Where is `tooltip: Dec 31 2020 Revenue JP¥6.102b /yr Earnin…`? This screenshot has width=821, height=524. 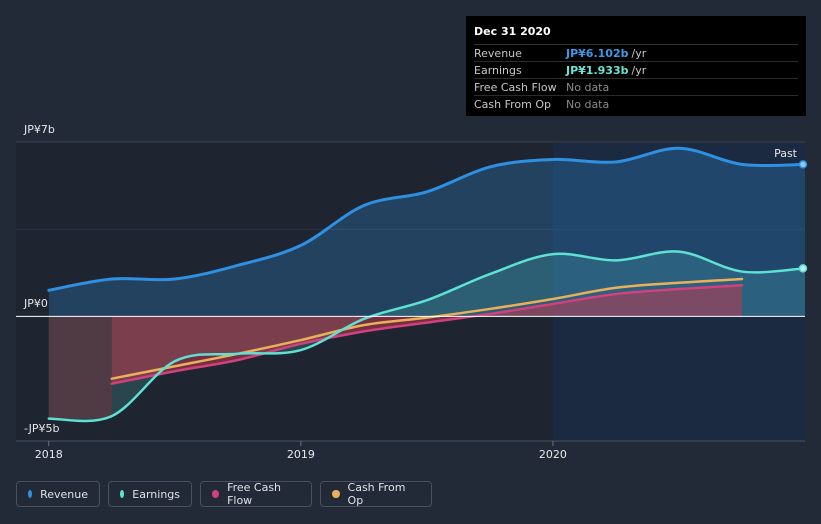 tooltip: Dec 31 2020 Revenue JP¥6.102b /yr Earnin… is located at coordinates (636, 66).